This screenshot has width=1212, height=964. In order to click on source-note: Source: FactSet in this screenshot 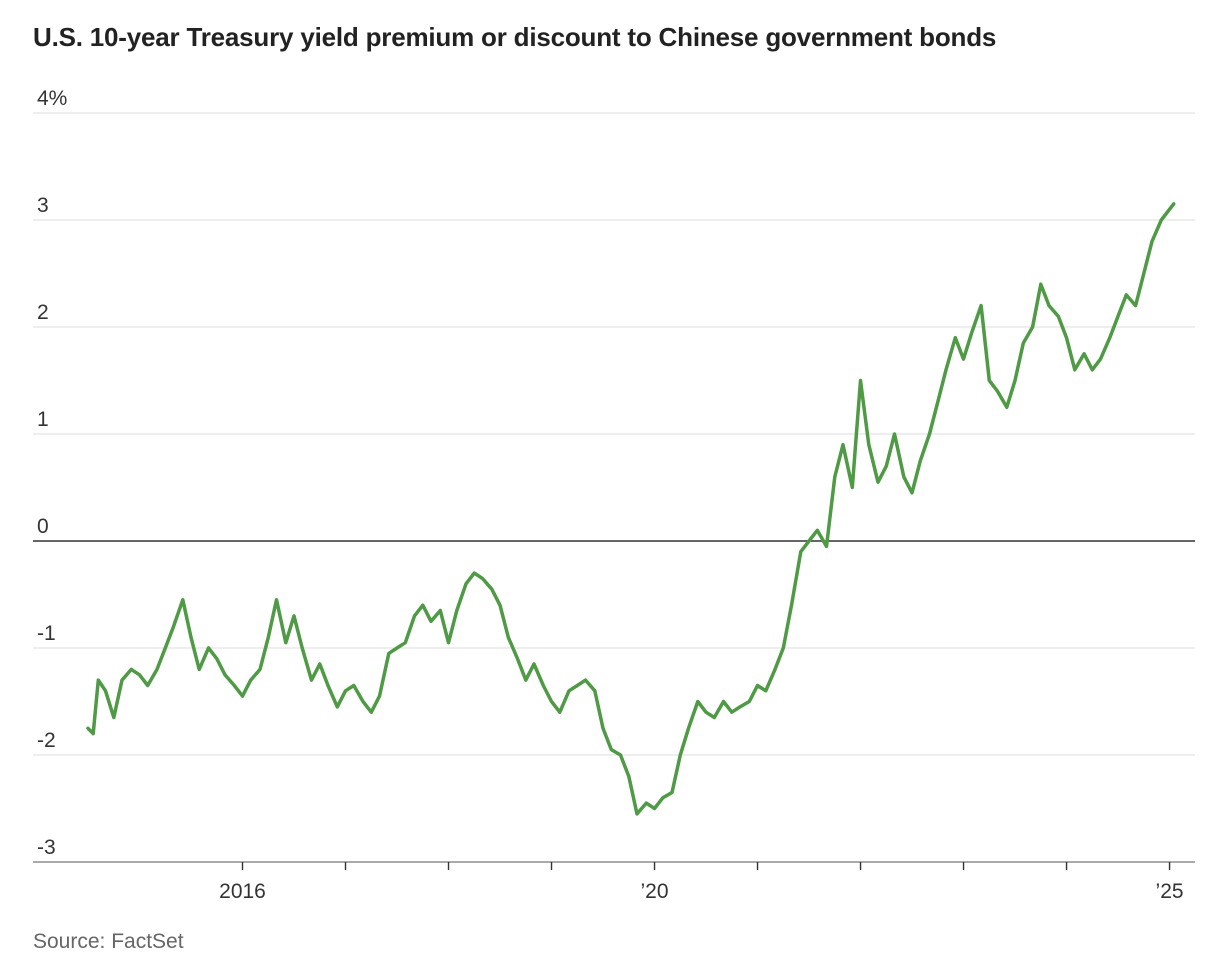, I will do `click(108, 941)`.